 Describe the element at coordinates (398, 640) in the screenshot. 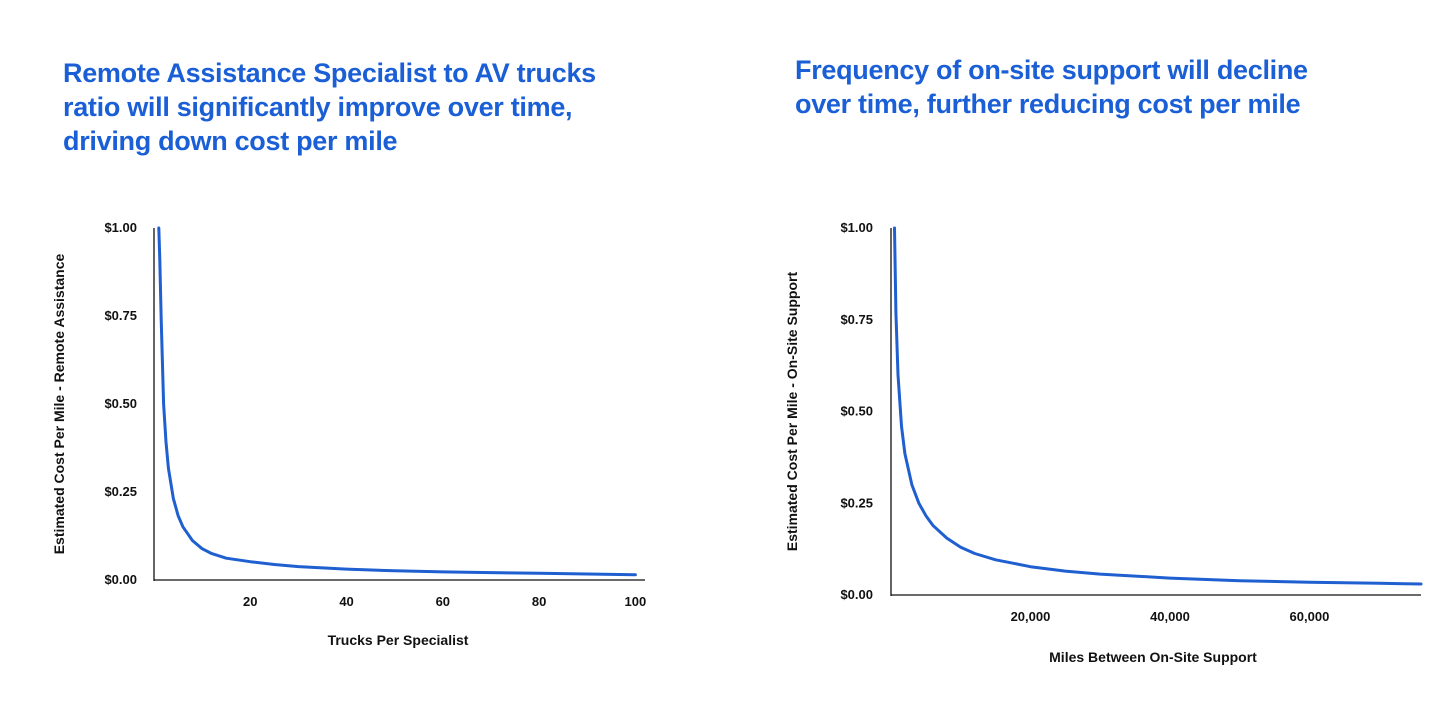

I see `x-axis-title: Trucks Per Specialist` at that location.